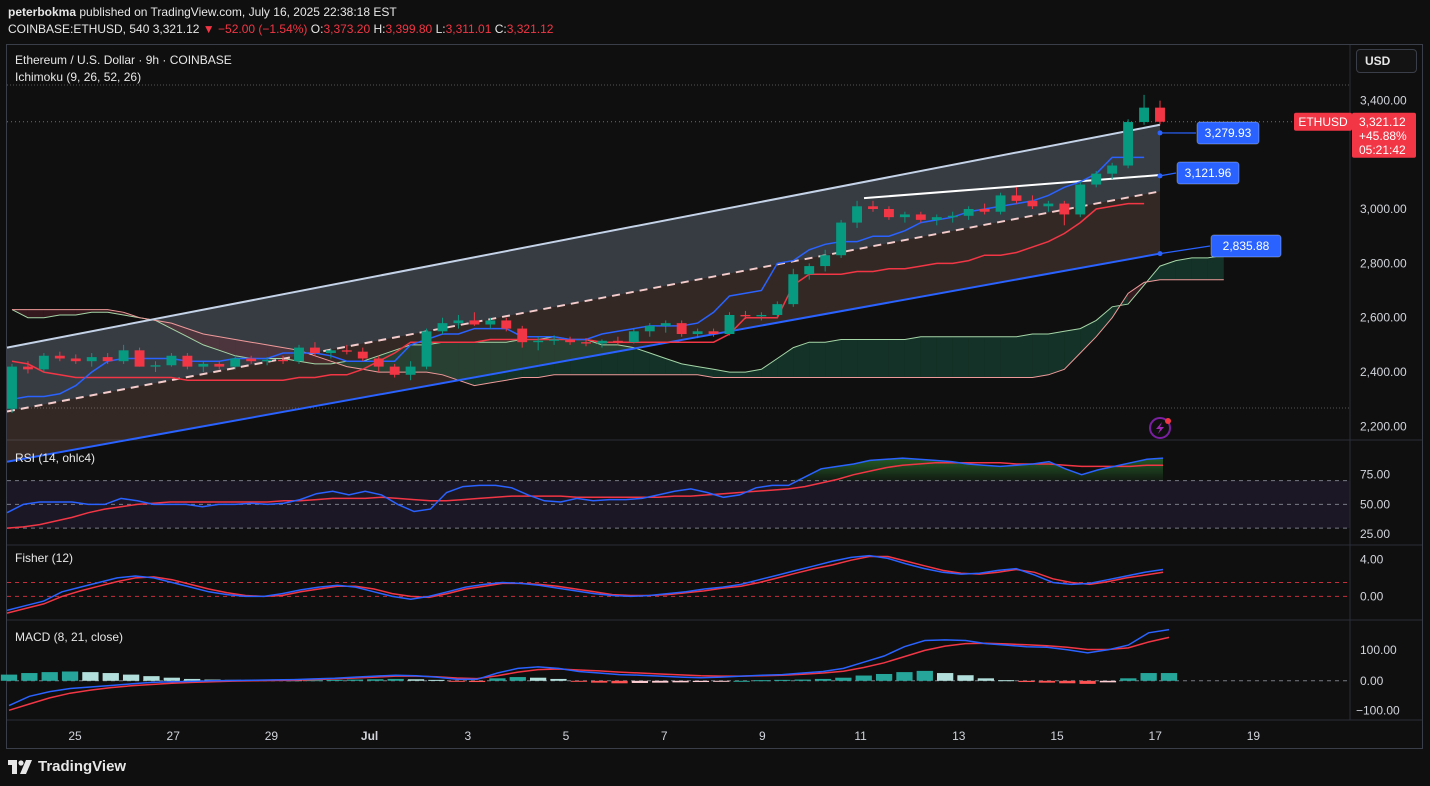 The height and width of the screenshot is (786, 1430). What do you see at coordinates (55, 458) in the screenshot?
I see `rsi-legend: RSI (14, ohlc4)` at bounding box center [55, 458].